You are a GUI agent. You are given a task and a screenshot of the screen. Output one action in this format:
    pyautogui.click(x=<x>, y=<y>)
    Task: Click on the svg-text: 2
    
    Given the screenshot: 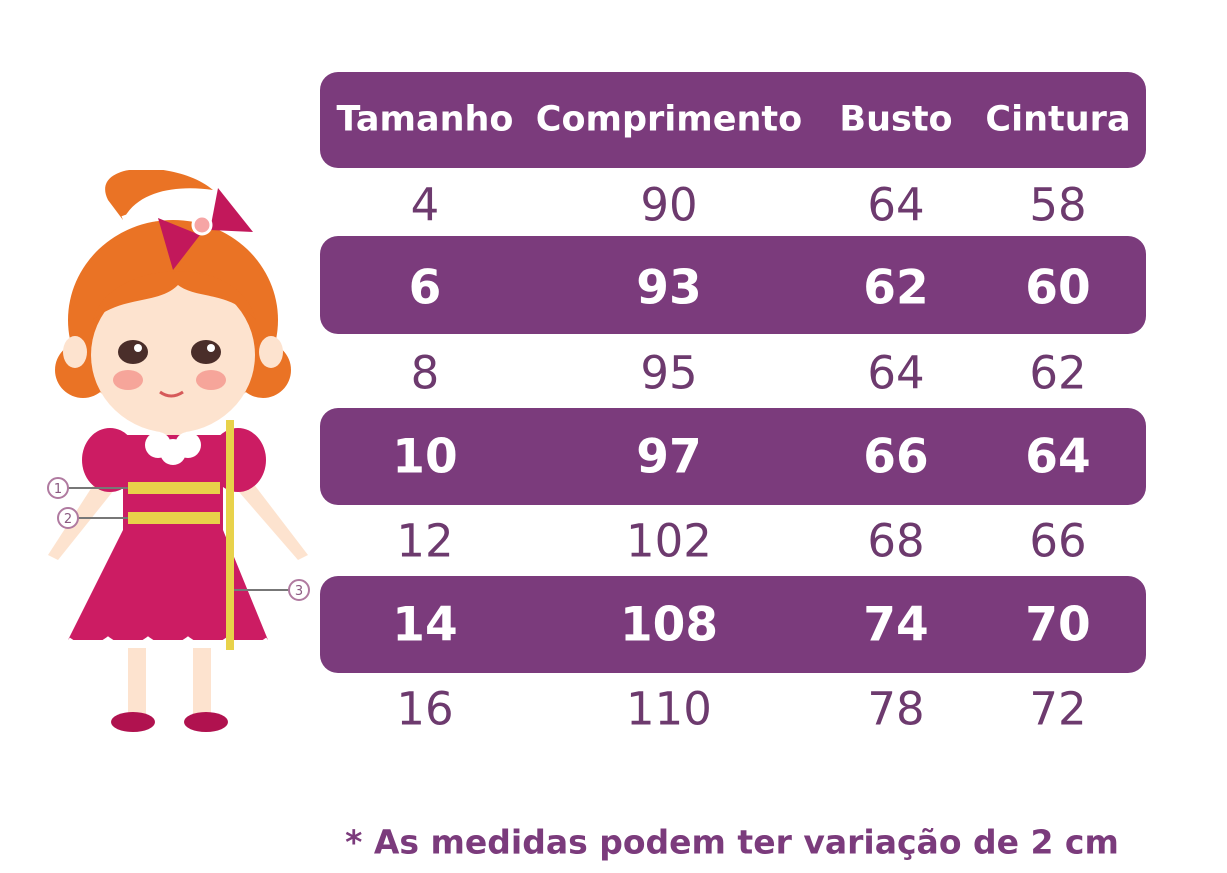 What is the action you would take?
    pyautogui.click(x=68, y=519)
    